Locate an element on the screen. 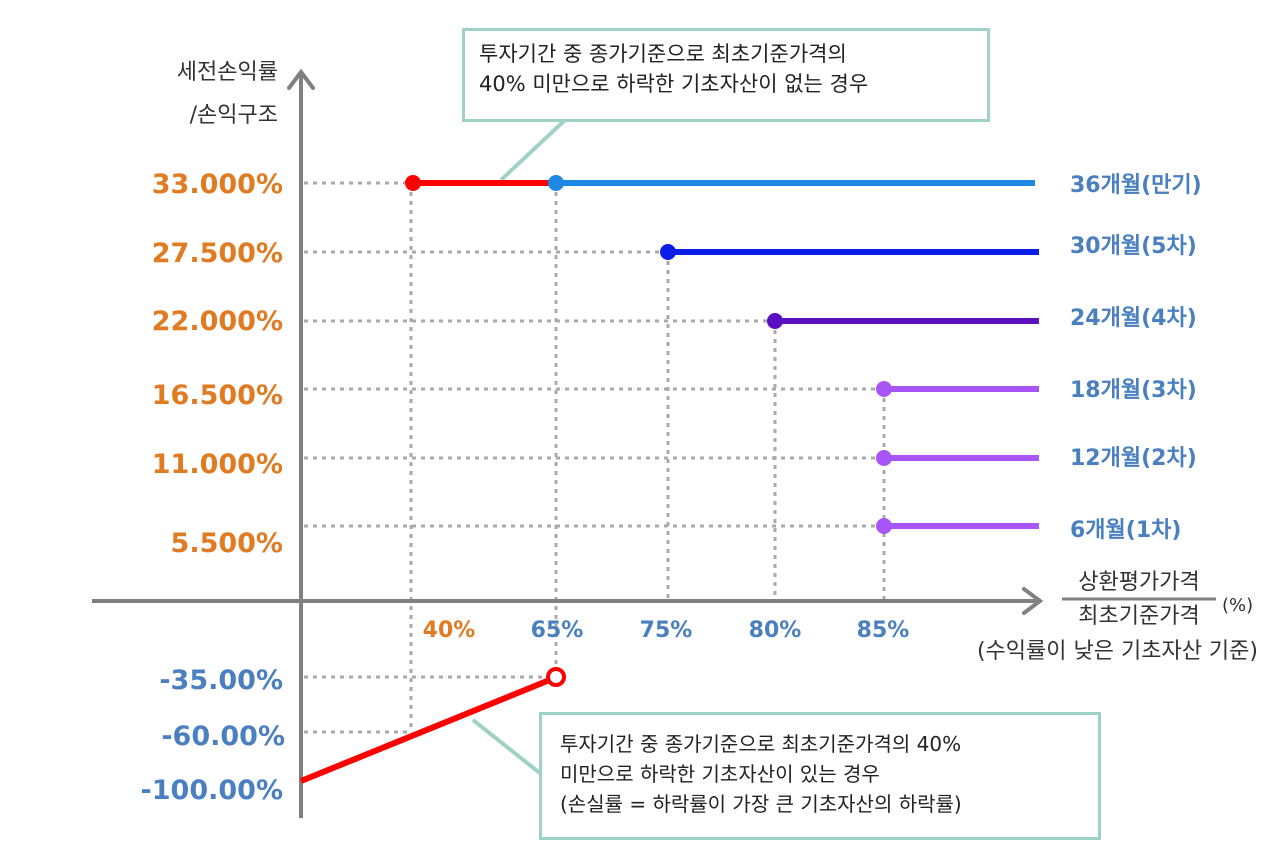  x-axis-arrow-icon is located at coordinates (1033, 601).